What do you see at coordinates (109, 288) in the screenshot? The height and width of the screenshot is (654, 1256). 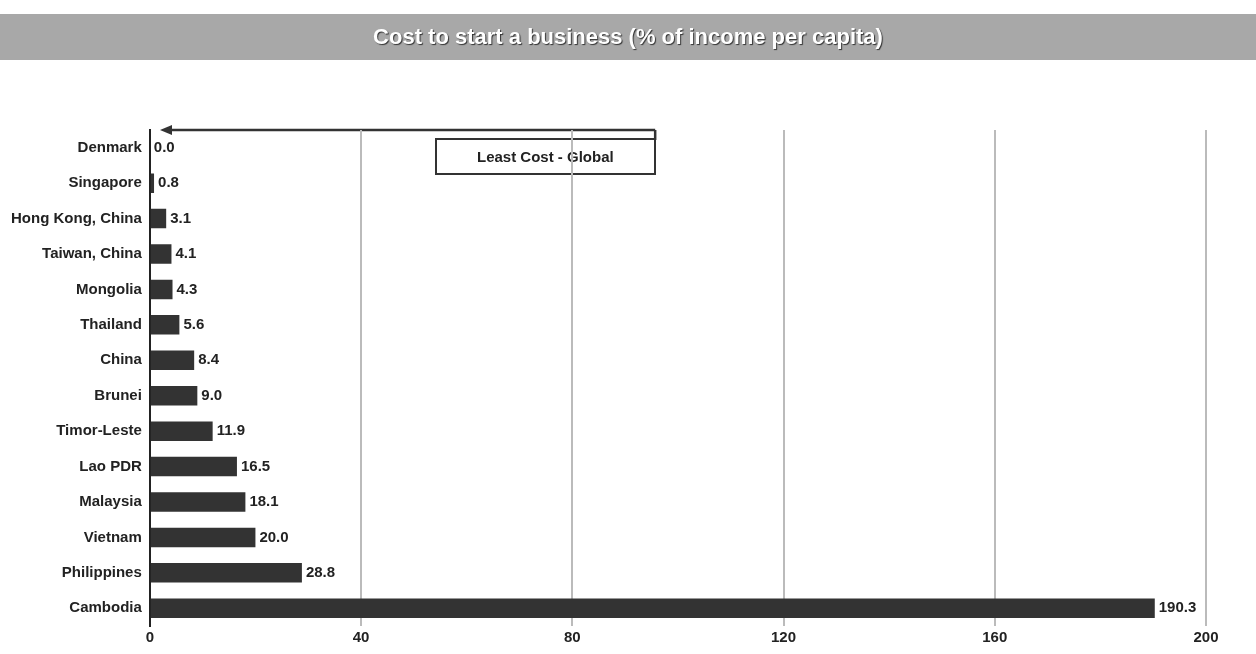 I see `y-tick-label: Mongolia` at bounding box center [109, 288].